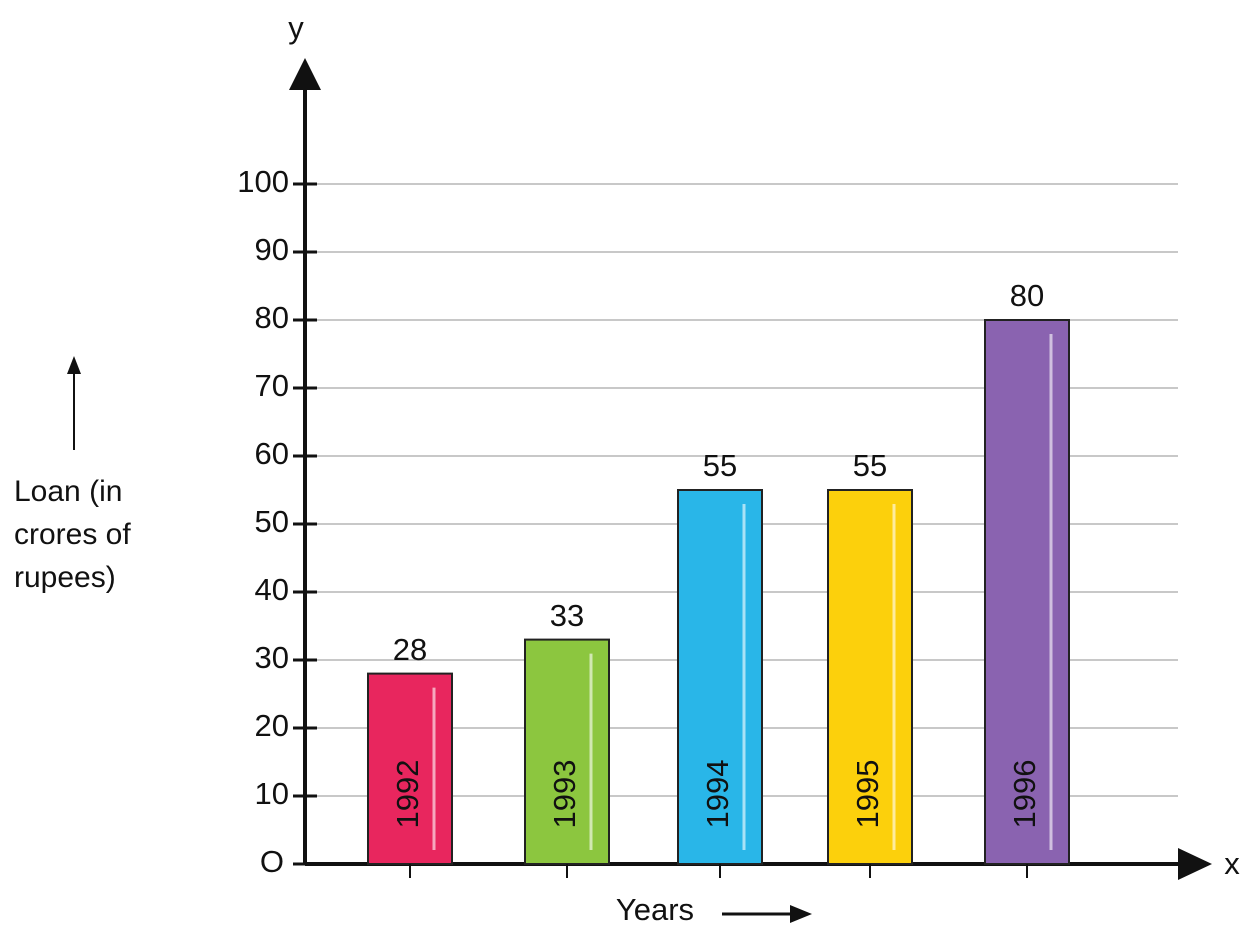 The height and width of the screenshot is (927, 1243). What do you see at coordinates (296, 27) in the screenshot?
I see `y-axis-letter: y` at bounding box center [296, 27].